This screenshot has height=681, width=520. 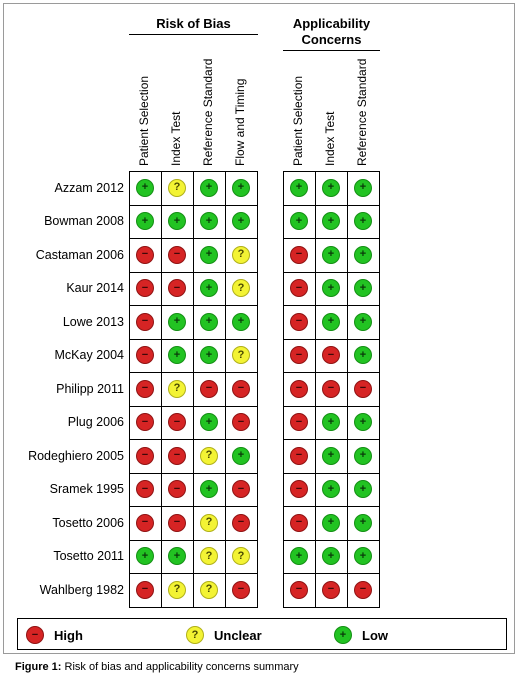 What do you see at coordinates (68, 635) in the screenshot?
I see `legend-label: High` at bounding box center [68, 635].